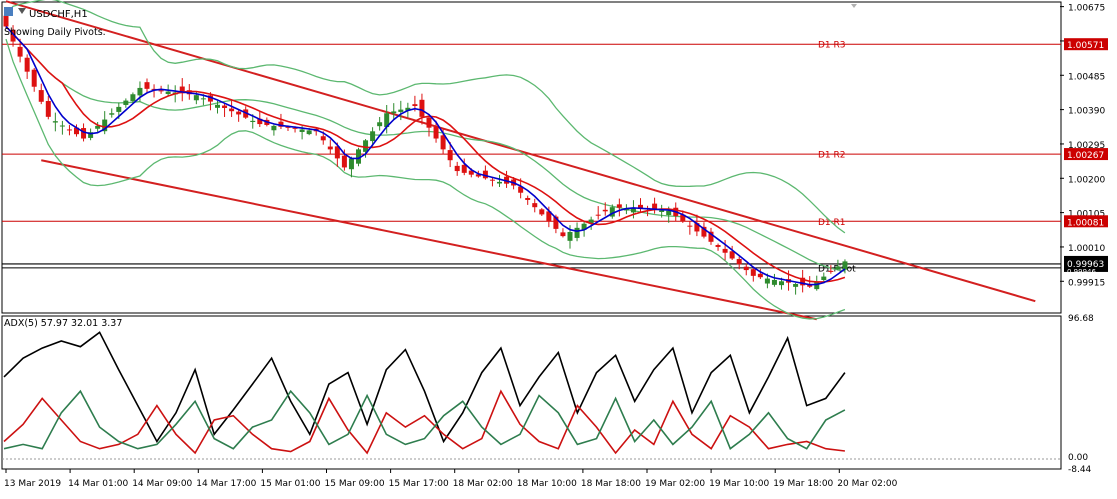  I want to click on adx-series-plusdi, so click(424, 422).